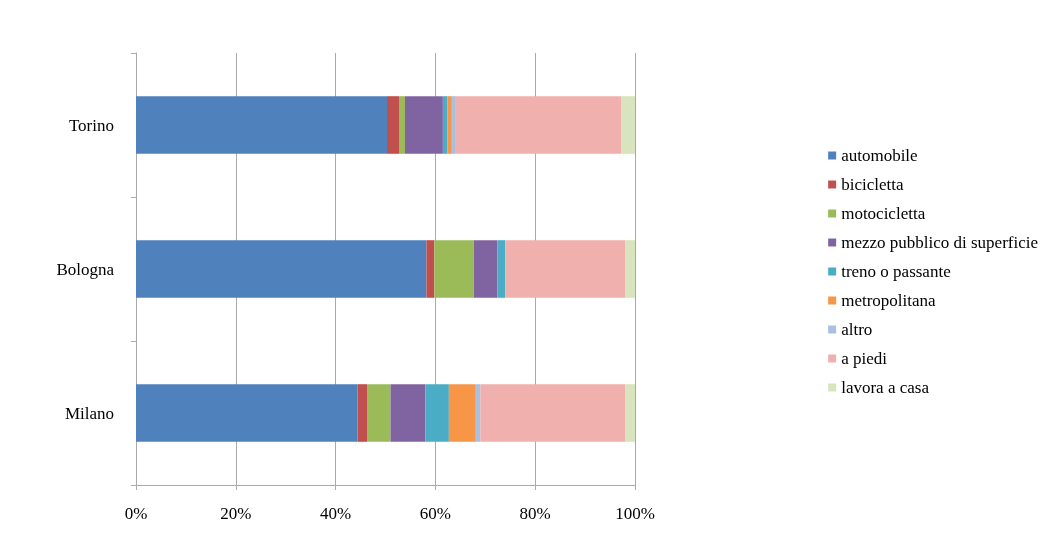 The width and height of the screenshot is (1061, 543). Describe the element at coordinates (885, 387) in the screenshot. I see `legend-label: lavora a casa` at that location.